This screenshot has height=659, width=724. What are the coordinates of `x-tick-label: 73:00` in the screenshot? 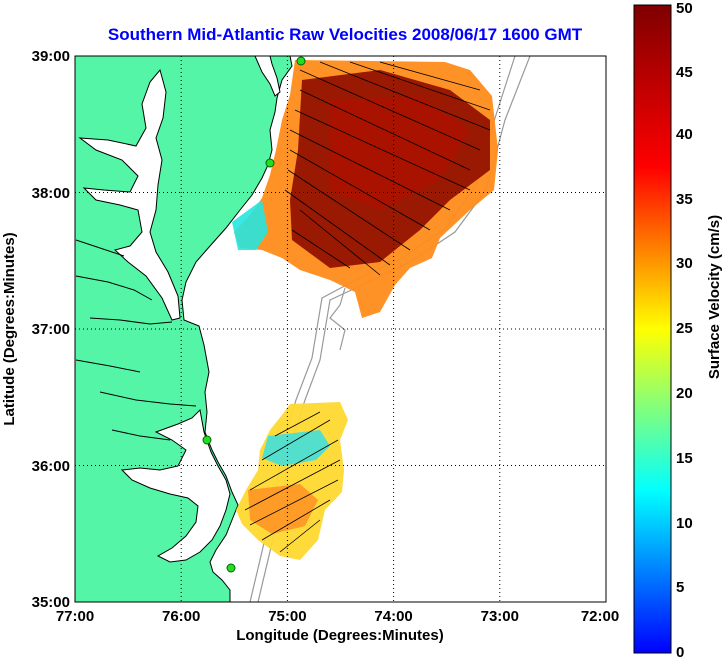 It's located at (500, 616).